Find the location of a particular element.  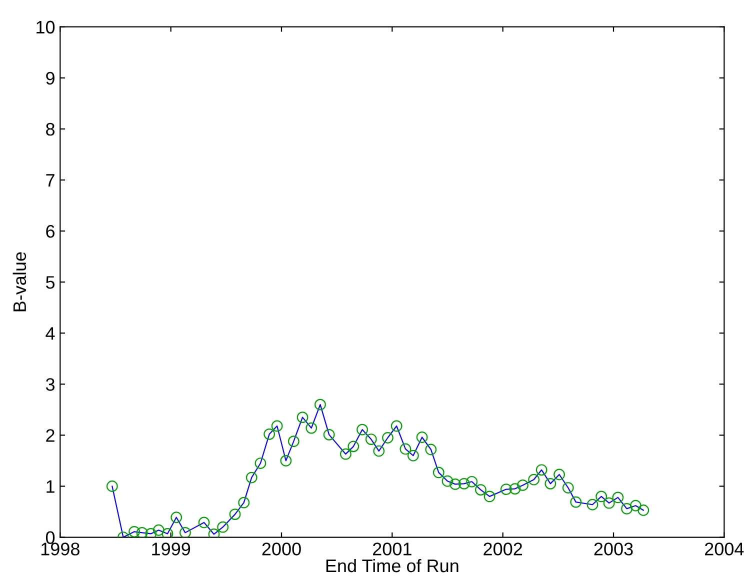

y-tick-label: 4 is located at coordinates (50, 333).